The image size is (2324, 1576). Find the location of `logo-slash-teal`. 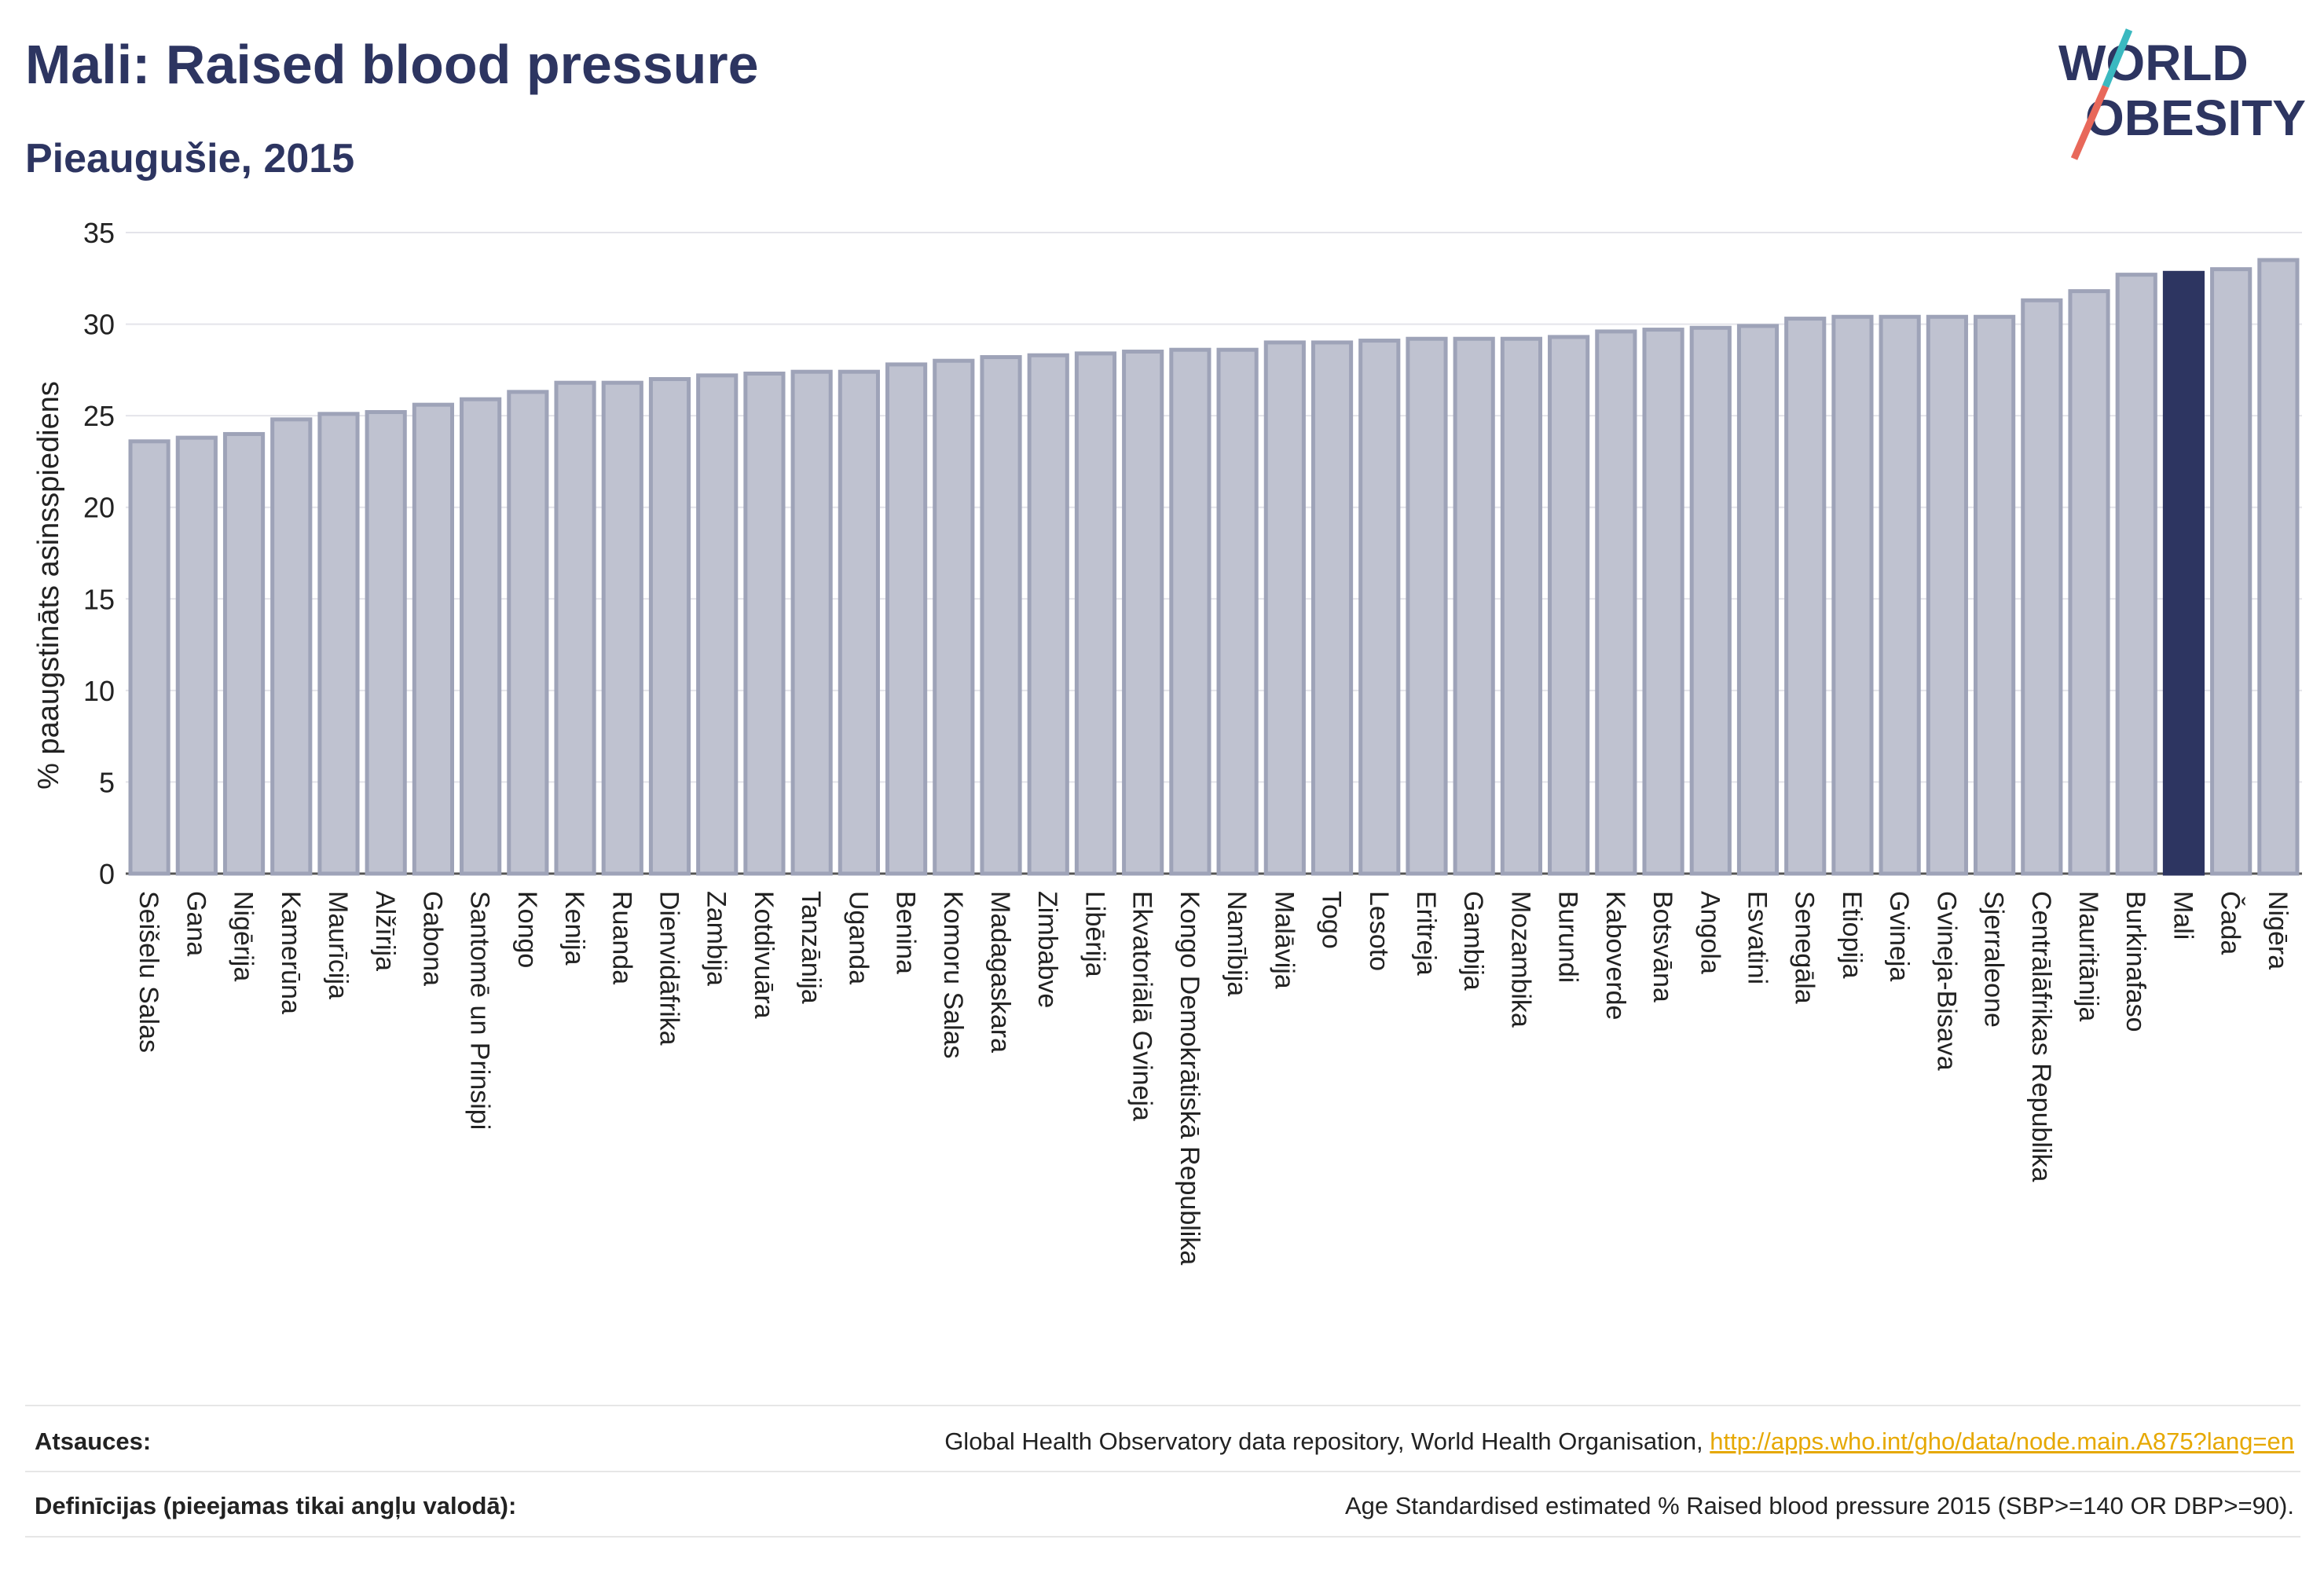

logo-slash-teal is located at coordinates (2117, 58).